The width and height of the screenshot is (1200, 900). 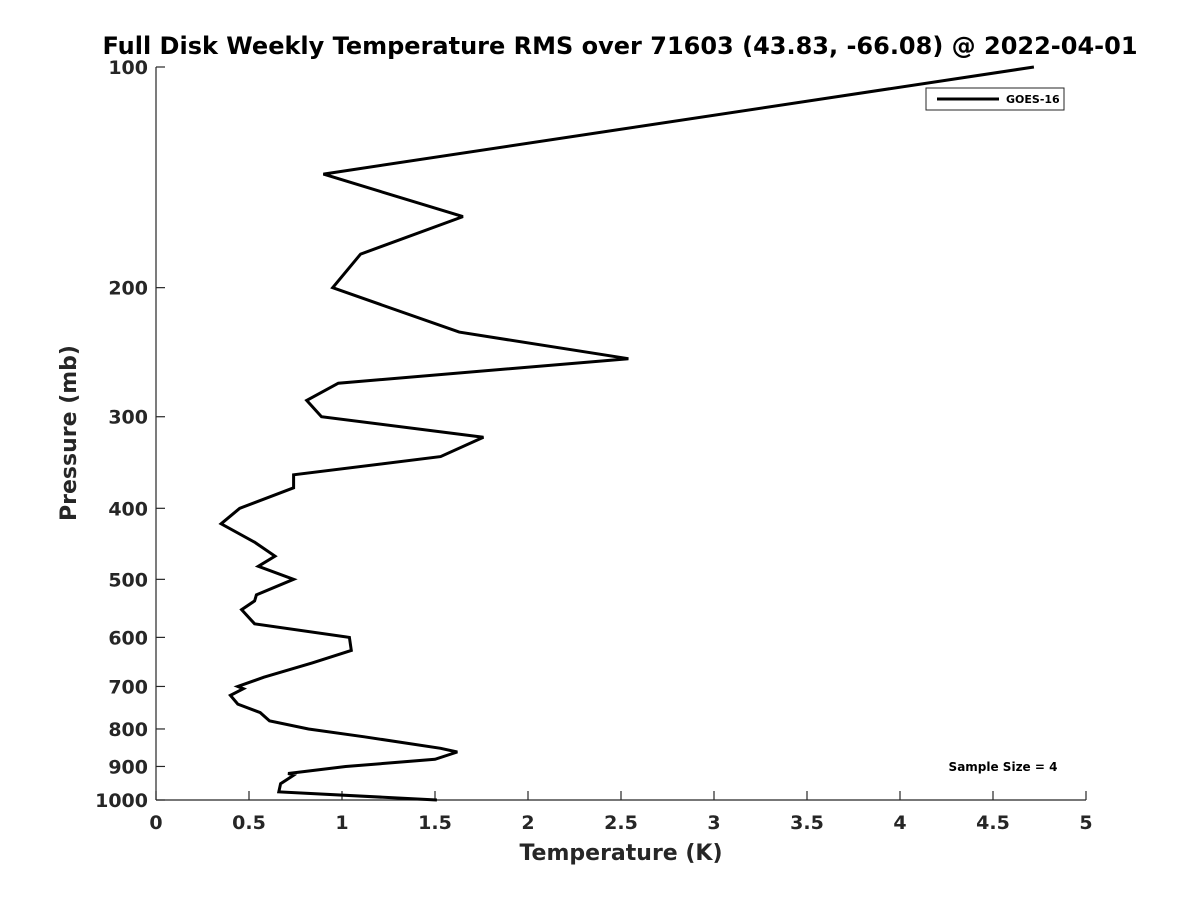 What do you see at coordinates (1033, 99) in the screenshot?
I see `legend-label-goes-16: GOES-16` at bounding box center [1033, 99].